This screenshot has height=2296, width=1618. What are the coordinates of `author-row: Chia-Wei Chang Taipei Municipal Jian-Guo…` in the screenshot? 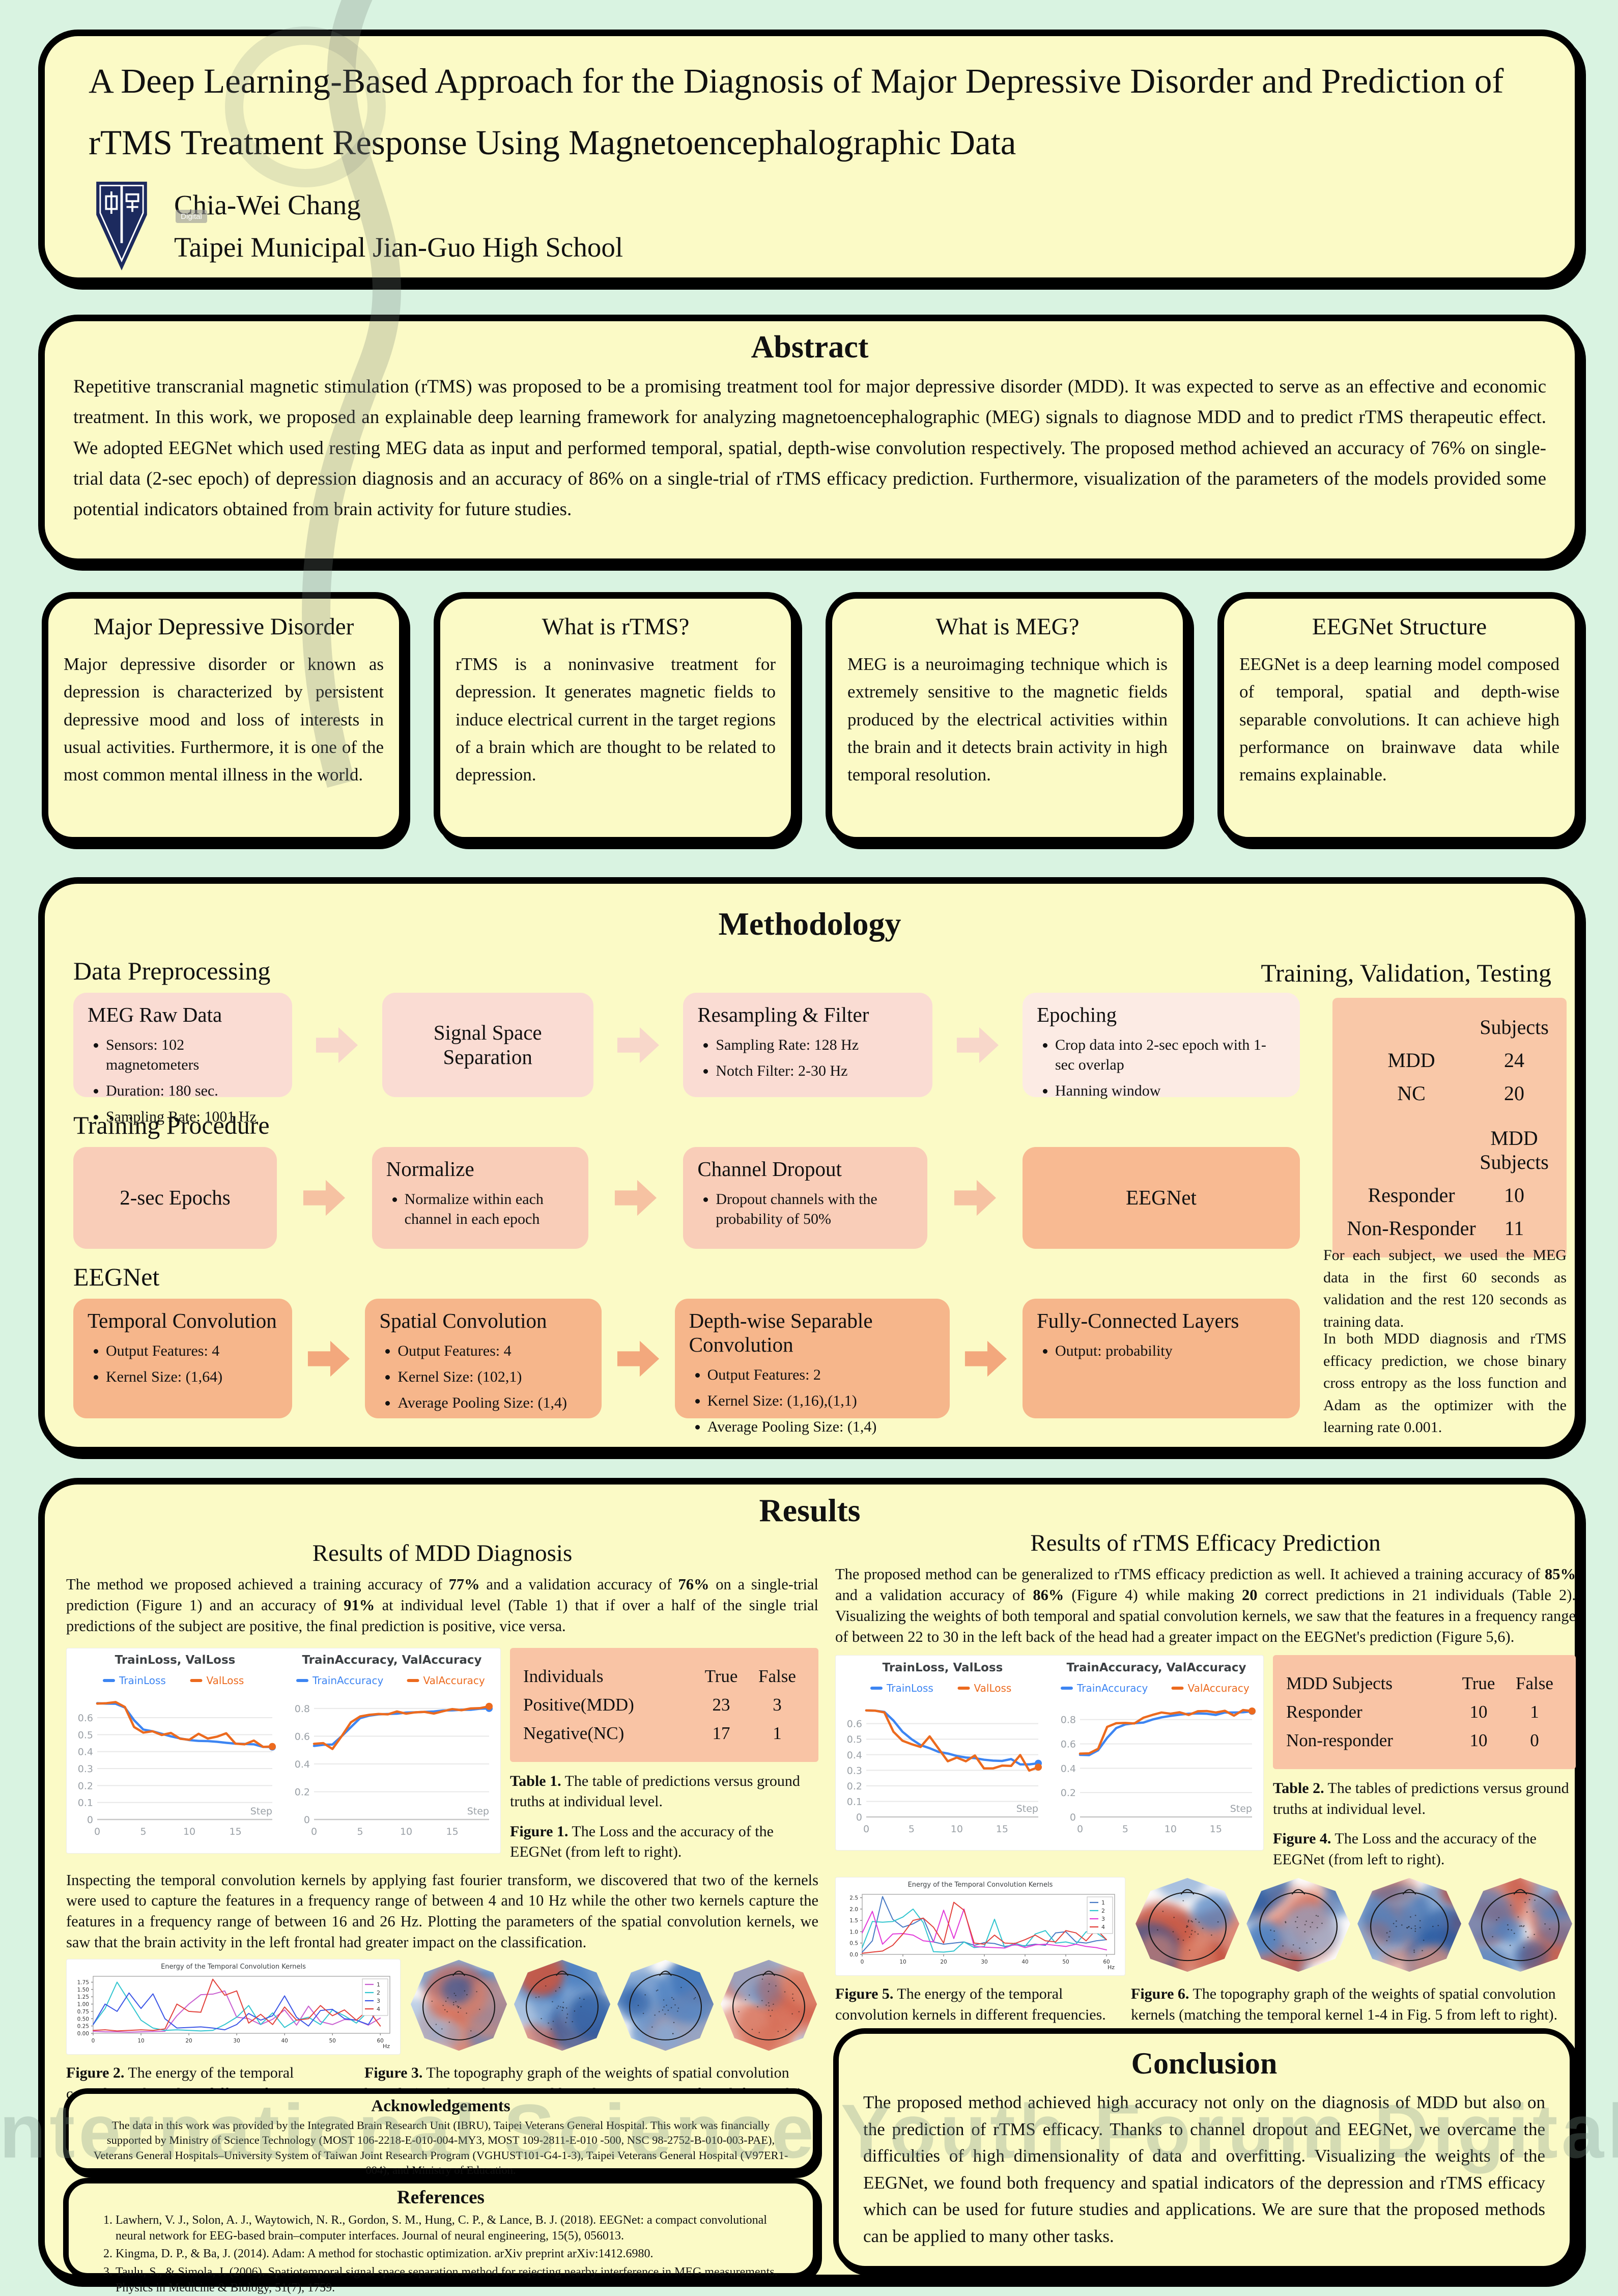 It's located at (811, 226).